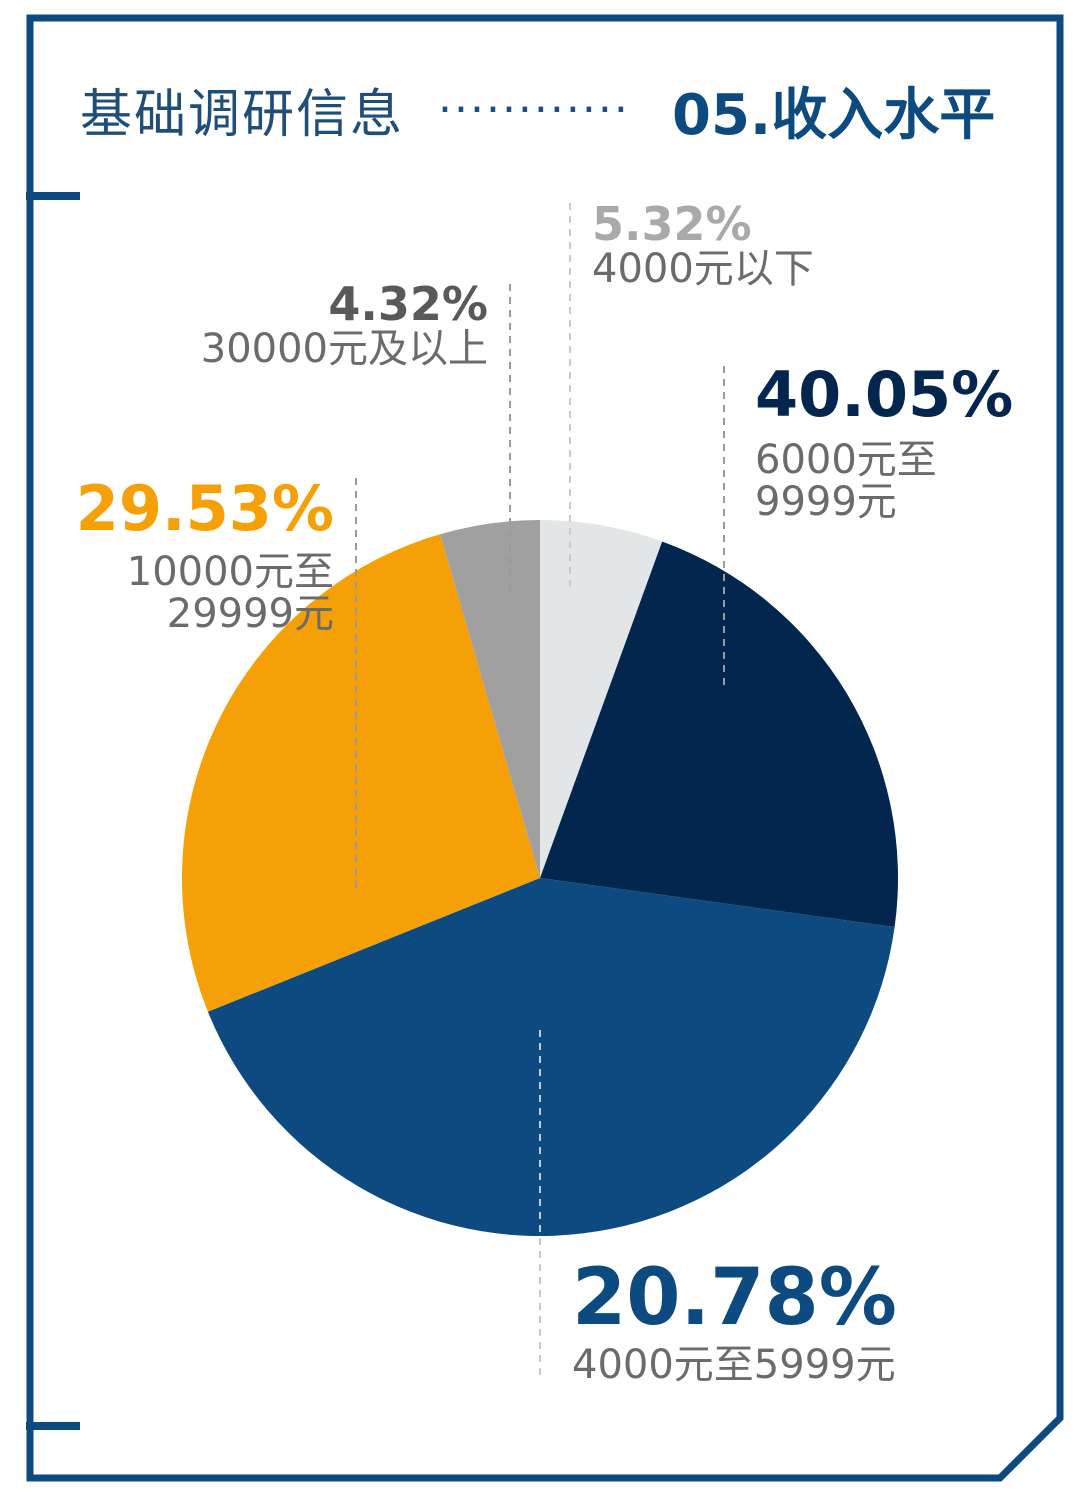 The width and height of the screenshot is (1080, 1500). Describe the element at coordinates (826, 502) in the screenshot. I see `slice-category-line2: 9999元` at that location.